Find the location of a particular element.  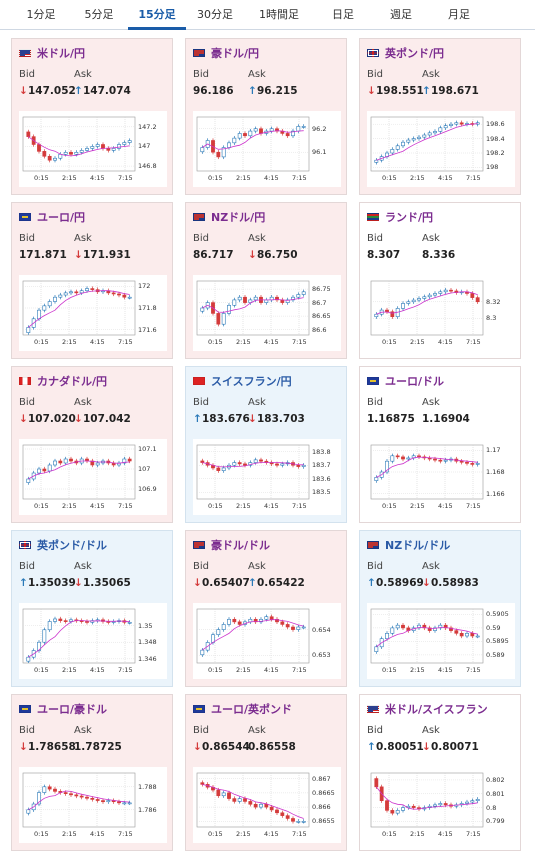

pair-title: 豪ドル/円 is located at coordinates (226, 53).